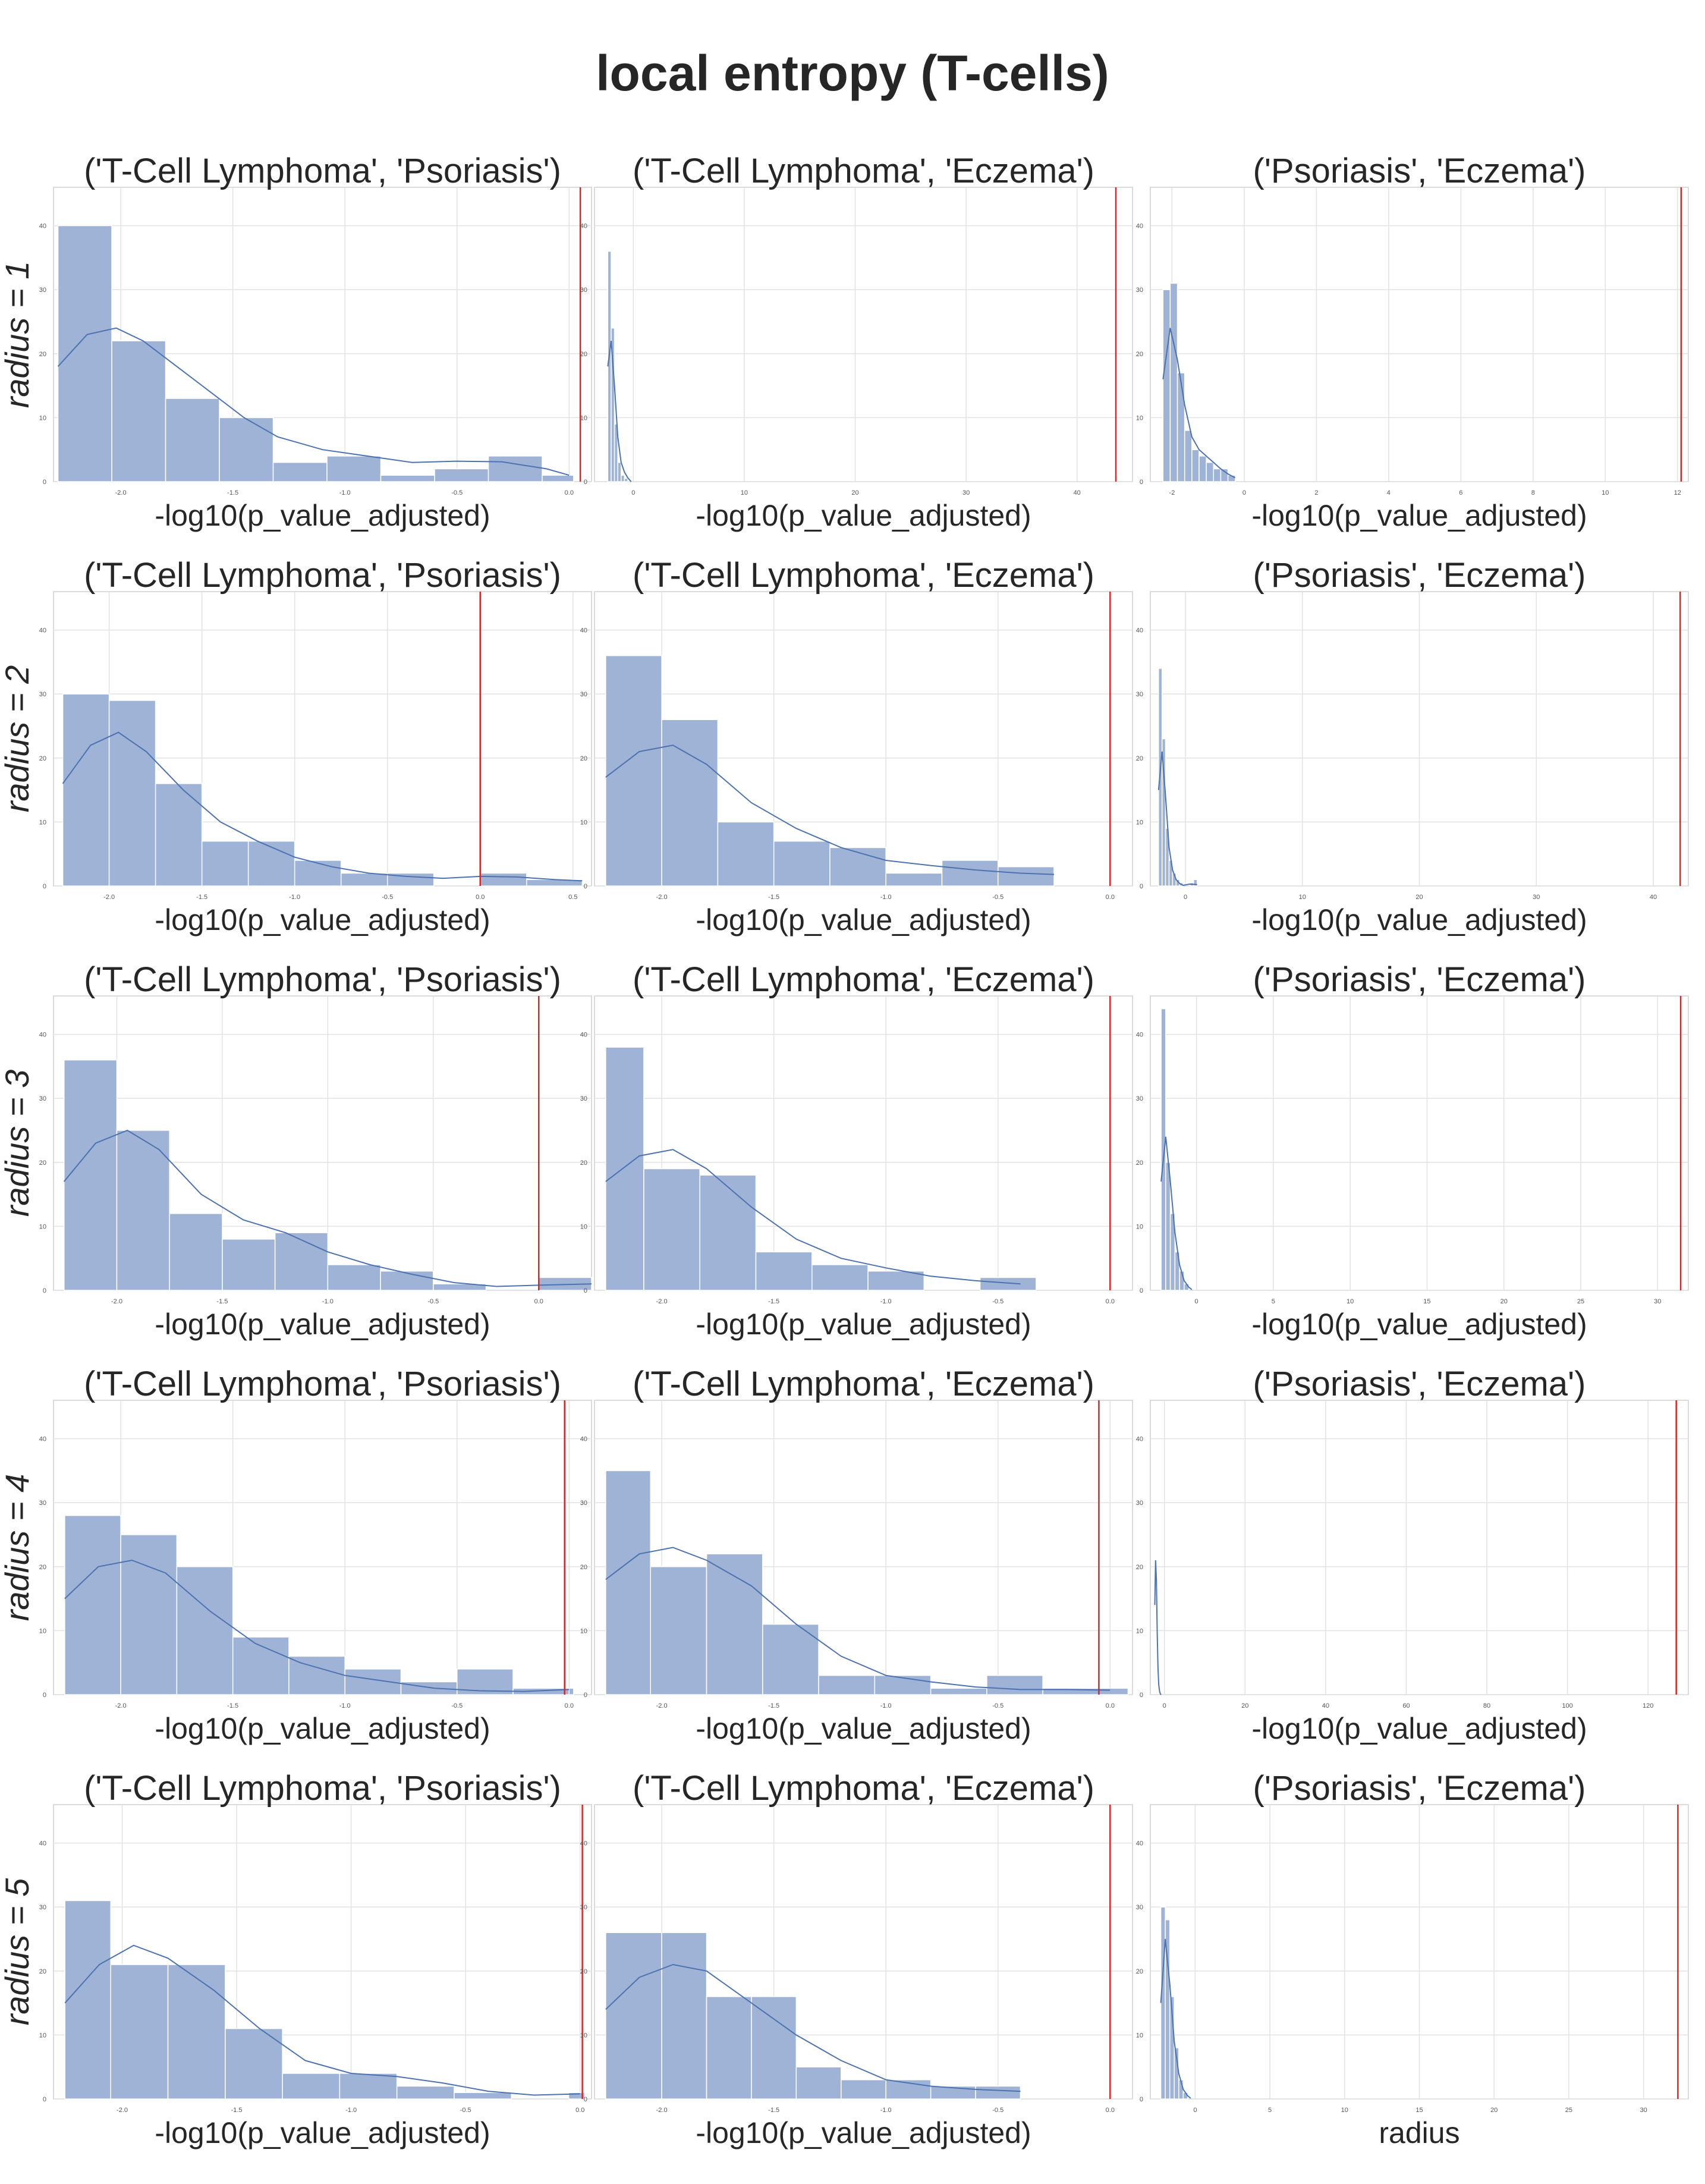 This screenshot has height=2184, width=1705. What do you see at coordinates (1460, 492) in the screenshot?
I see `x-tick-label: 6` at bounding box center [1460, 492].